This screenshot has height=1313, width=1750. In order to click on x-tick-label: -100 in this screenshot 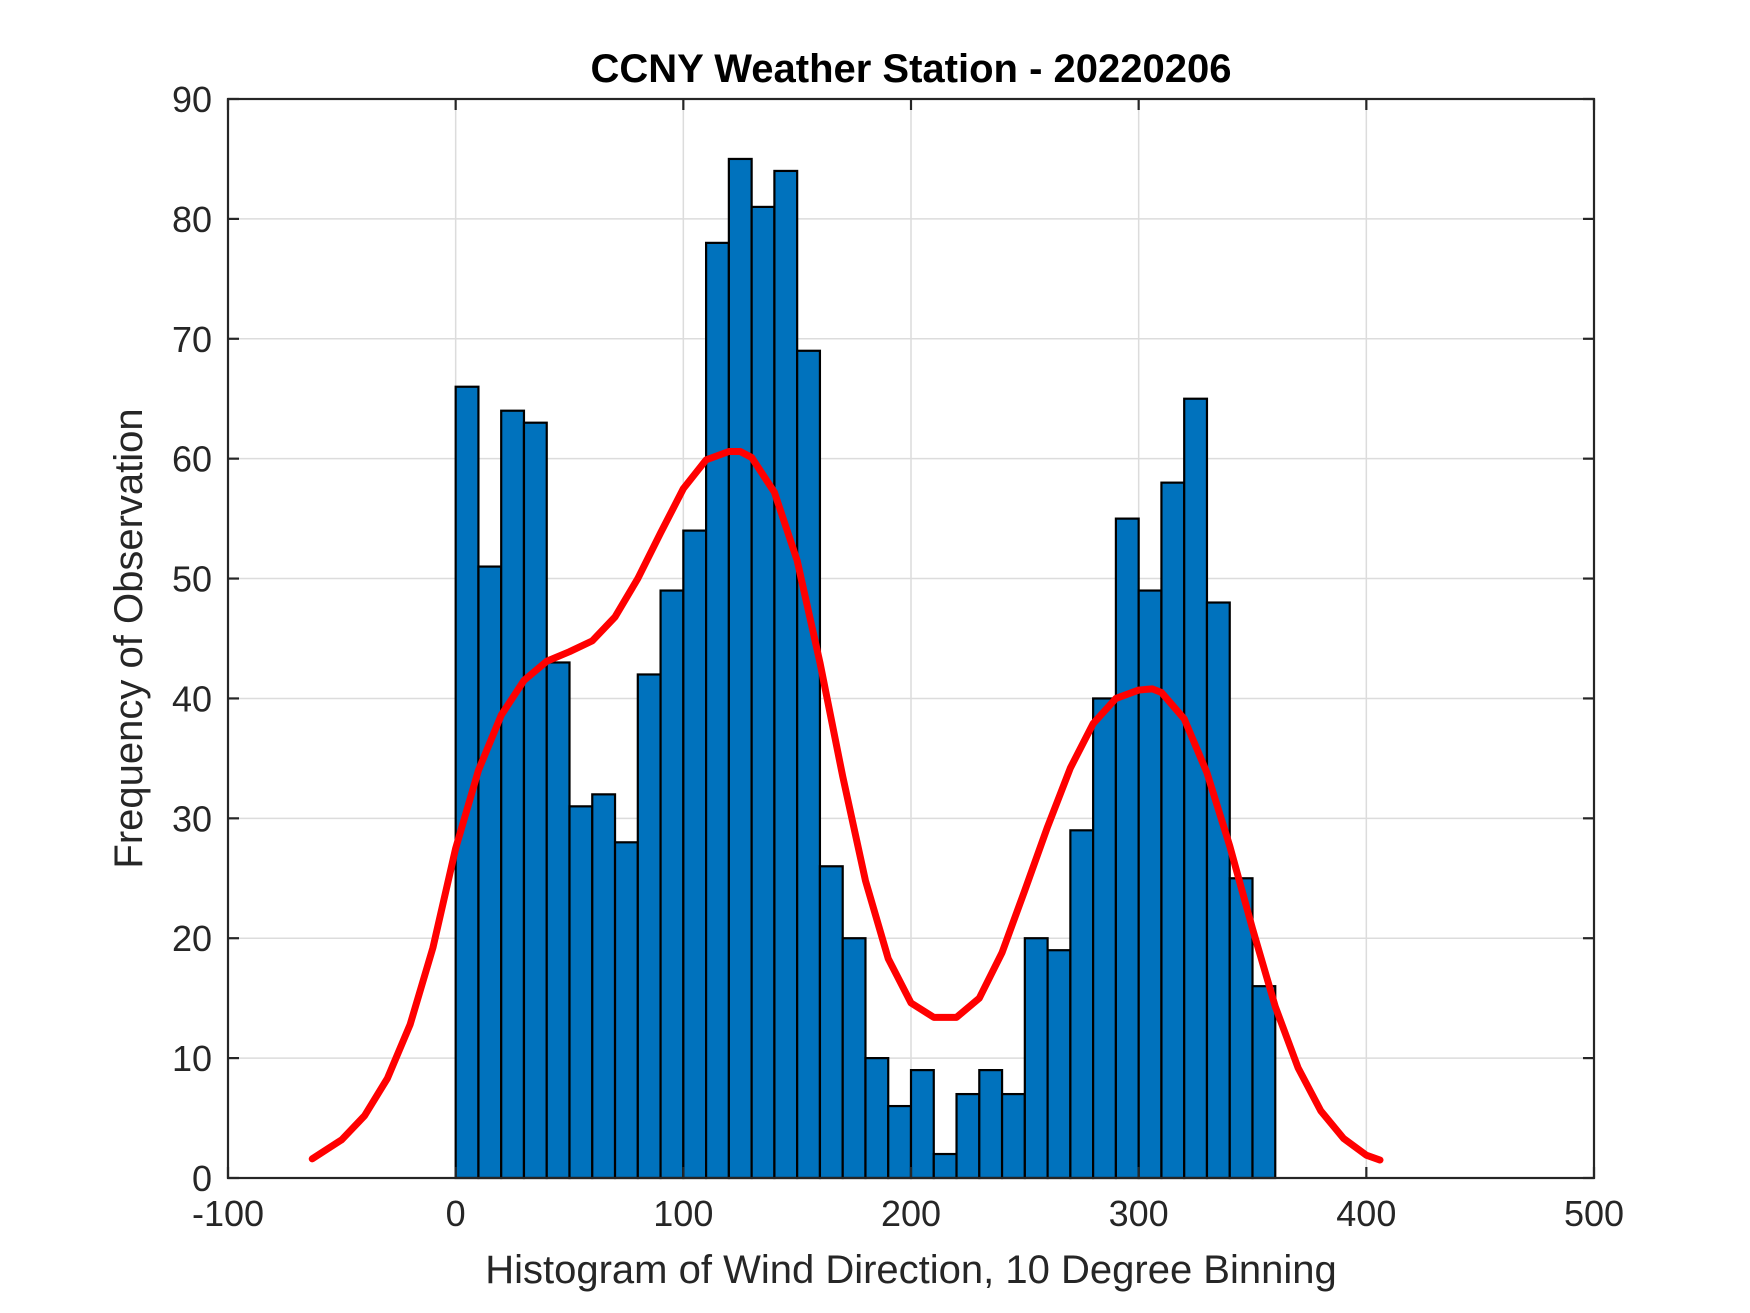, I will do `click(228, 1213)`.